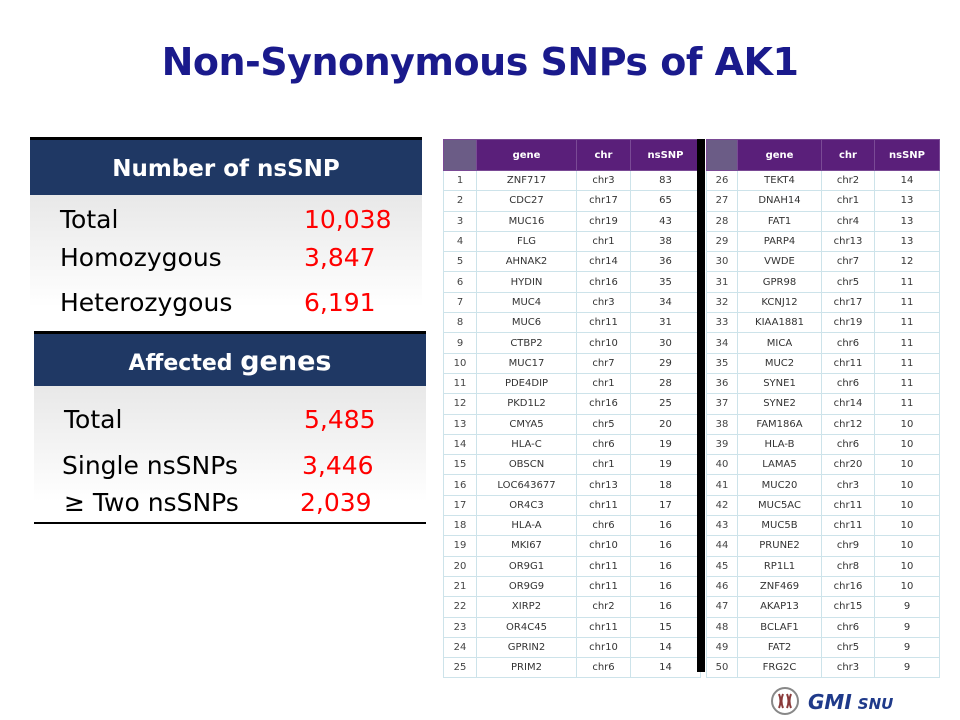 The image size is (960, 720). I want to click on table-row: 28 FAT1 chr4 13, so click(823, 221).